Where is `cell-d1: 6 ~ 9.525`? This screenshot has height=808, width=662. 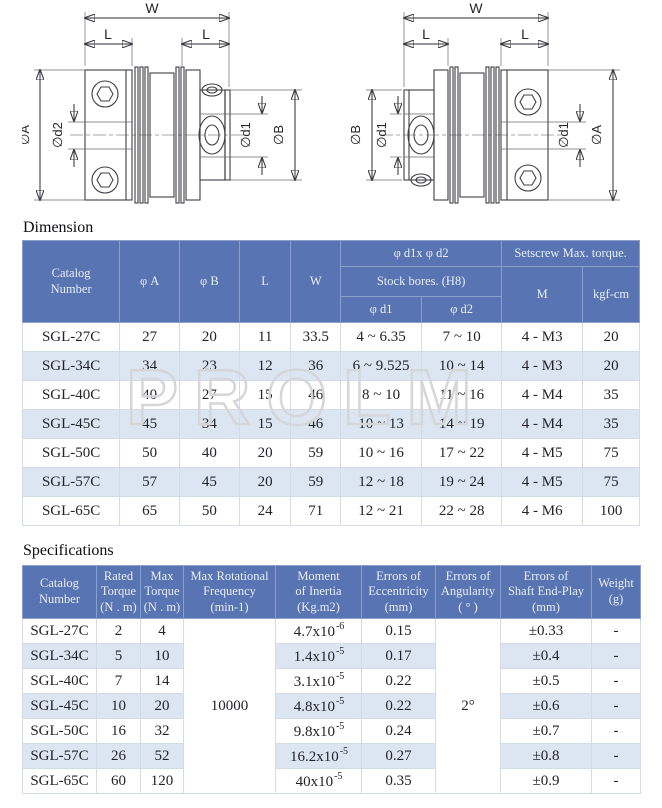 cell-d1: 6 ~ 9.525 is located at coordinates (381, 366).